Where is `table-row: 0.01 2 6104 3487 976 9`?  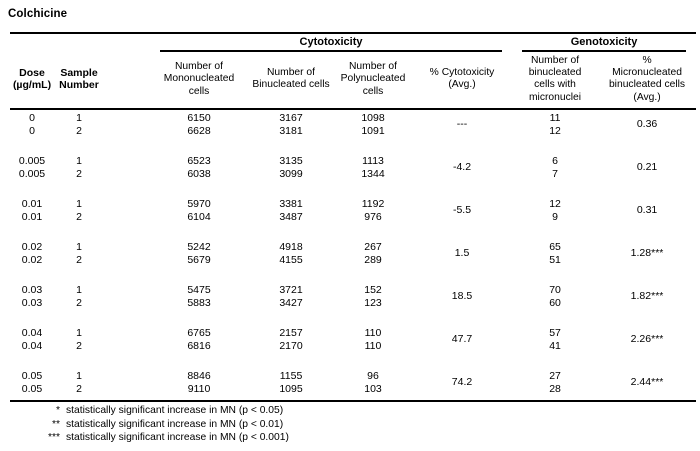
table-row: 0.01 2 6104 3487 976 9 is located at coordinates (353, 217).